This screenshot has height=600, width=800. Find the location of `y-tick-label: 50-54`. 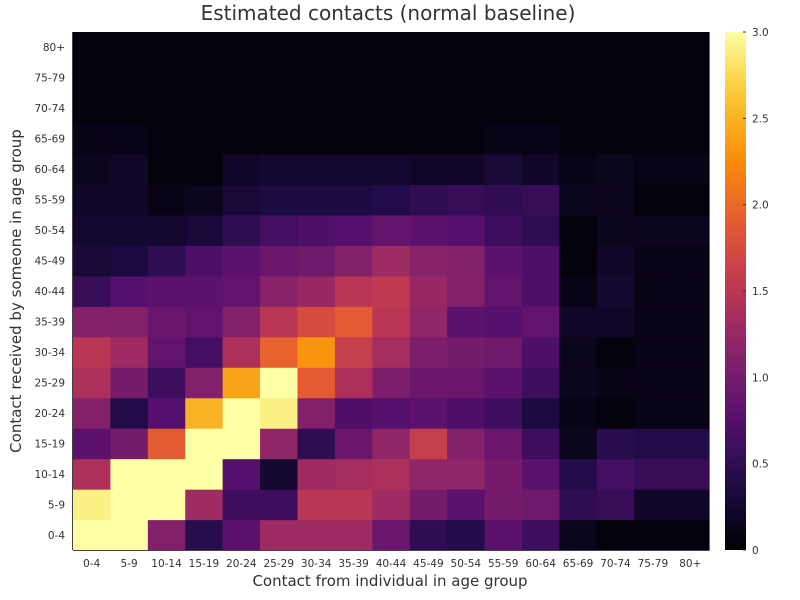

y-tick-label: 50-54 is located at coordinates (49, 231).